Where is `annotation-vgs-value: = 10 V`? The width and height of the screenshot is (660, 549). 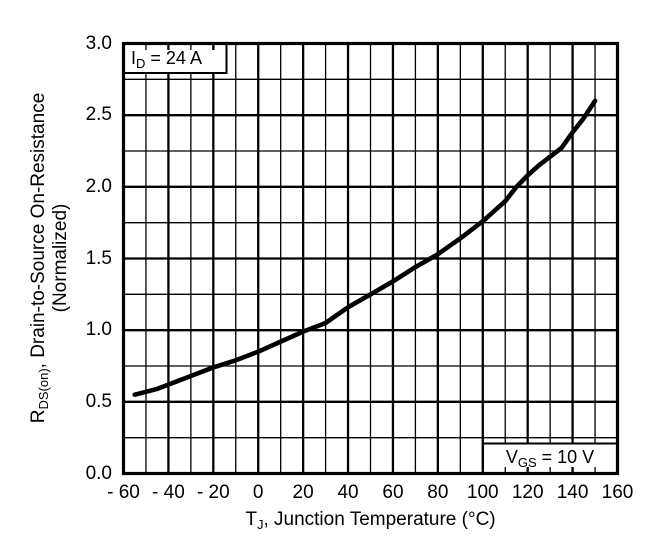
annotation-vgs-value: = 10 V is located at coordinates (565, 457).